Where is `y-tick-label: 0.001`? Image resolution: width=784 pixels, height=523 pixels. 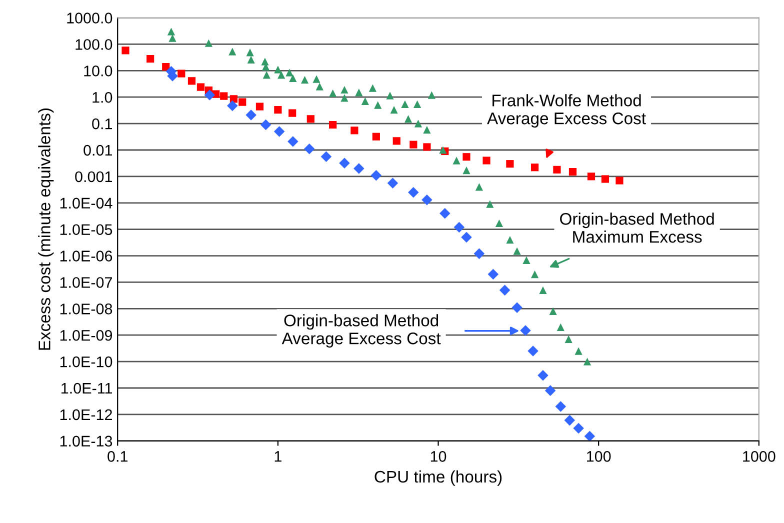
y-tick-label: 0.001 is located at coordinates (93, 176).